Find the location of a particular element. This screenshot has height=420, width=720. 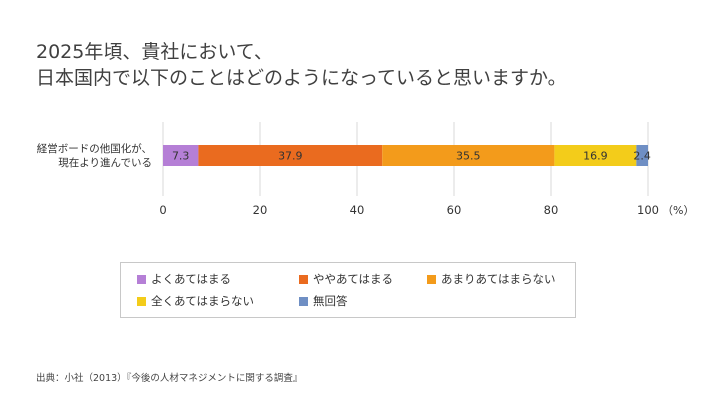

data-label: 37.9 is located at coordinates (290, 156).